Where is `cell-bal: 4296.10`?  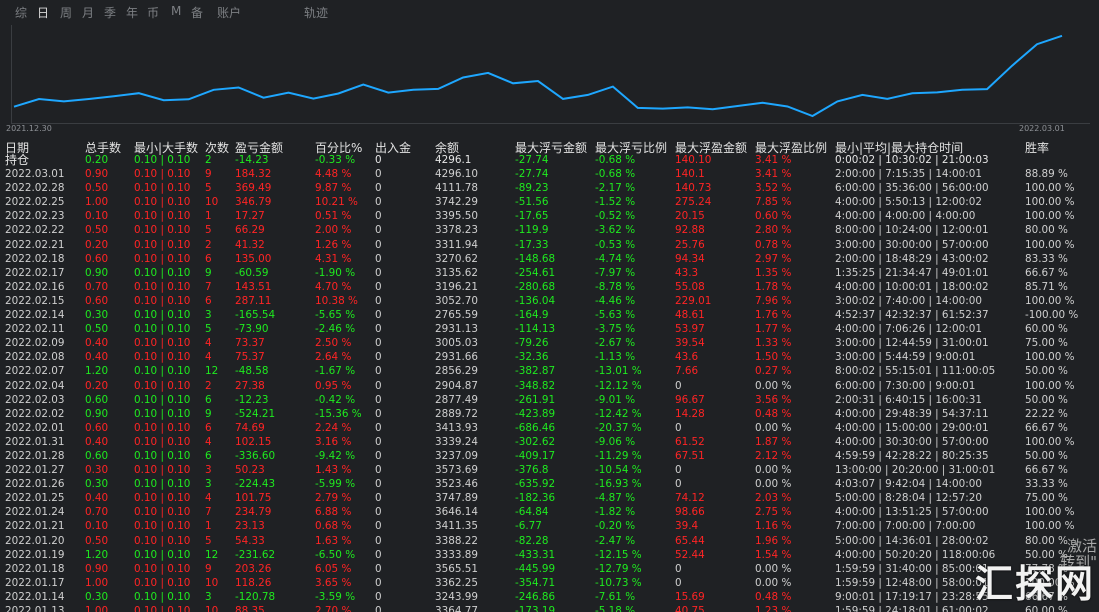 cell-bal: 4296.10 is located at coordinates (456, 174).